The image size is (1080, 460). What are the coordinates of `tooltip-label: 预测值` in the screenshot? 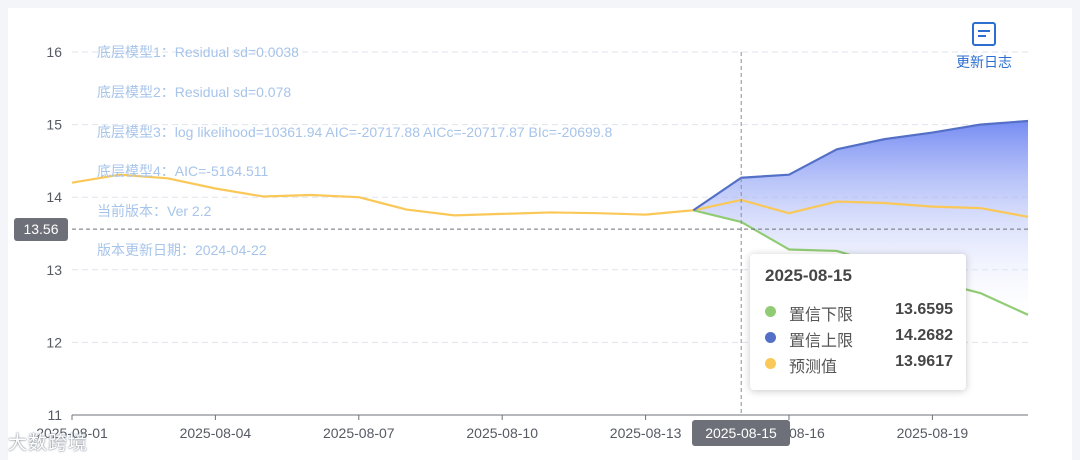 It's located at (813, 367).